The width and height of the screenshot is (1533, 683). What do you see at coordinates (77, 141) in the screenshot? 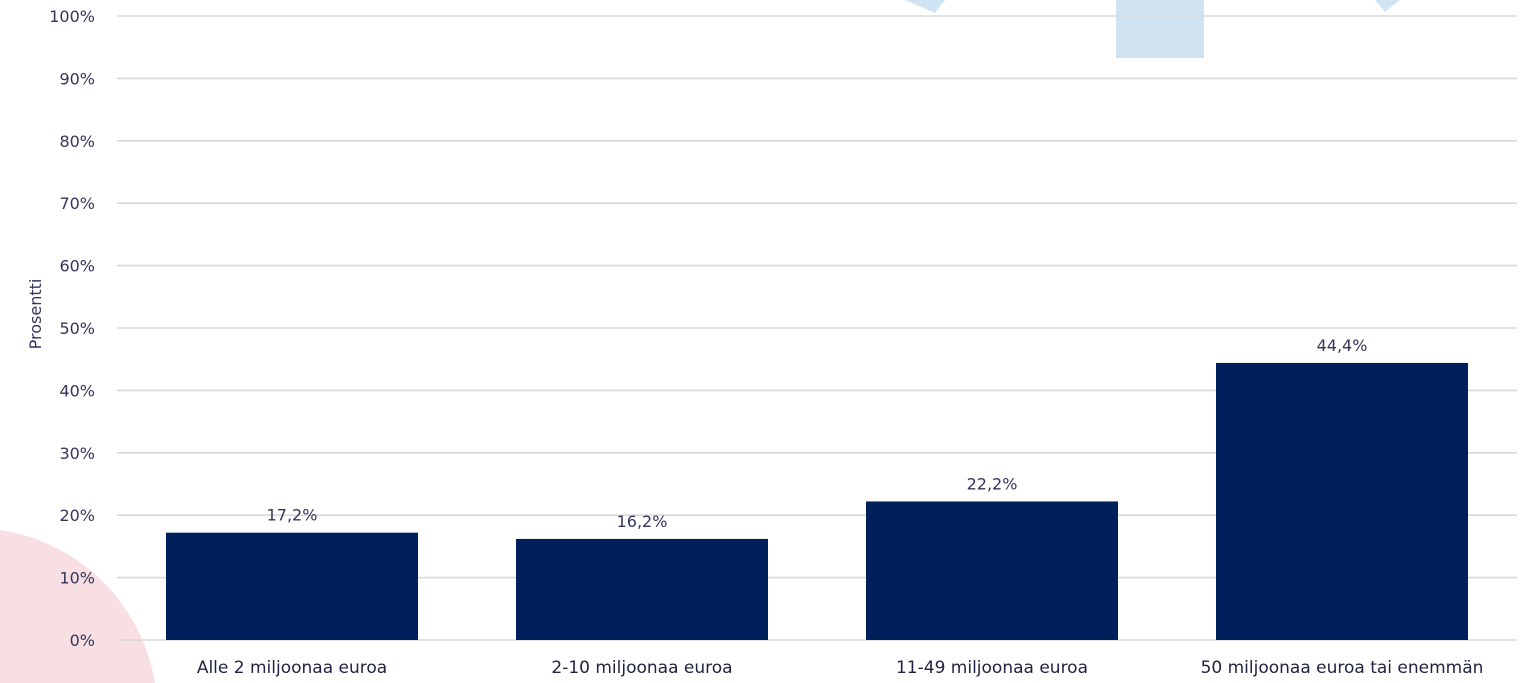
I see `y-tick-label: 80%` at bounding box center [77, 141].